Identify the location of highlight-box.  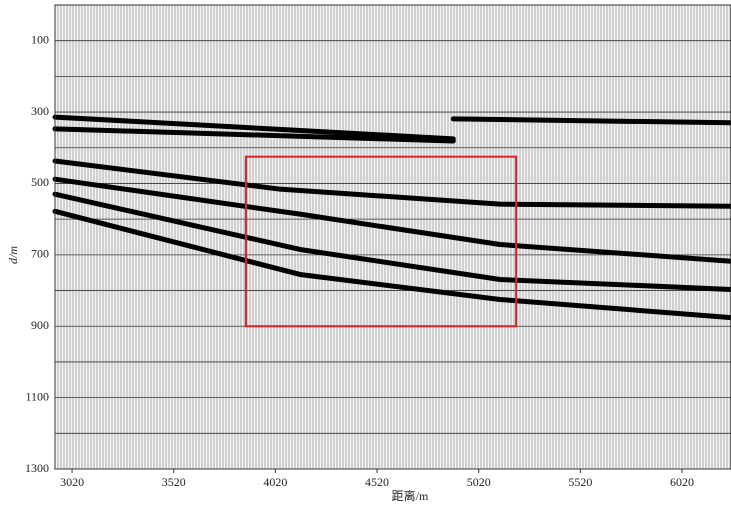
(381, 241).